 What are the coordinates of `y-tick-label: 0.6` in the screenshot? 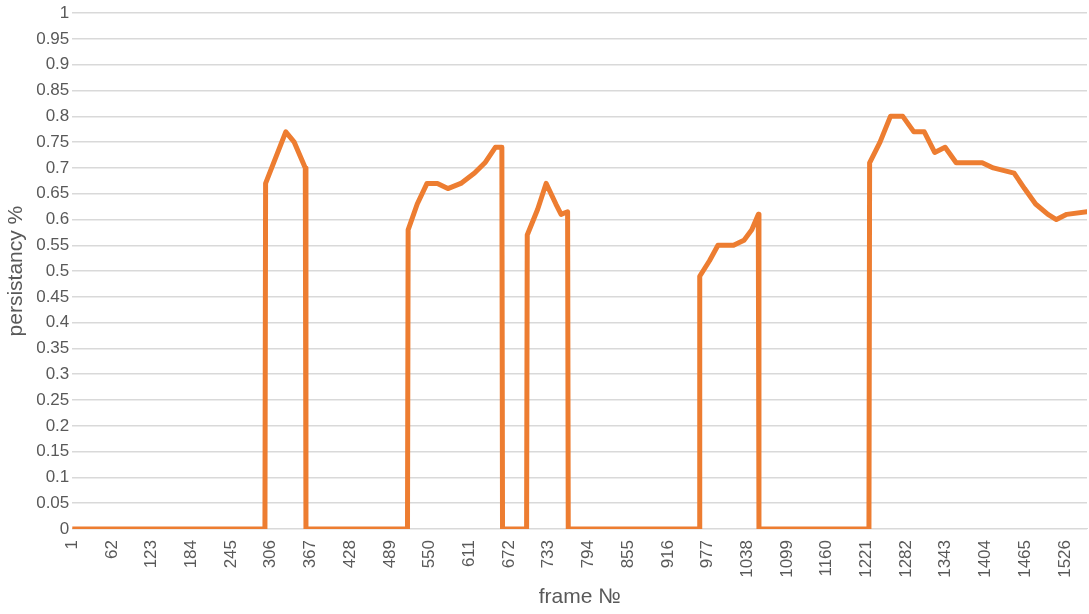 It's located at (57, 219).